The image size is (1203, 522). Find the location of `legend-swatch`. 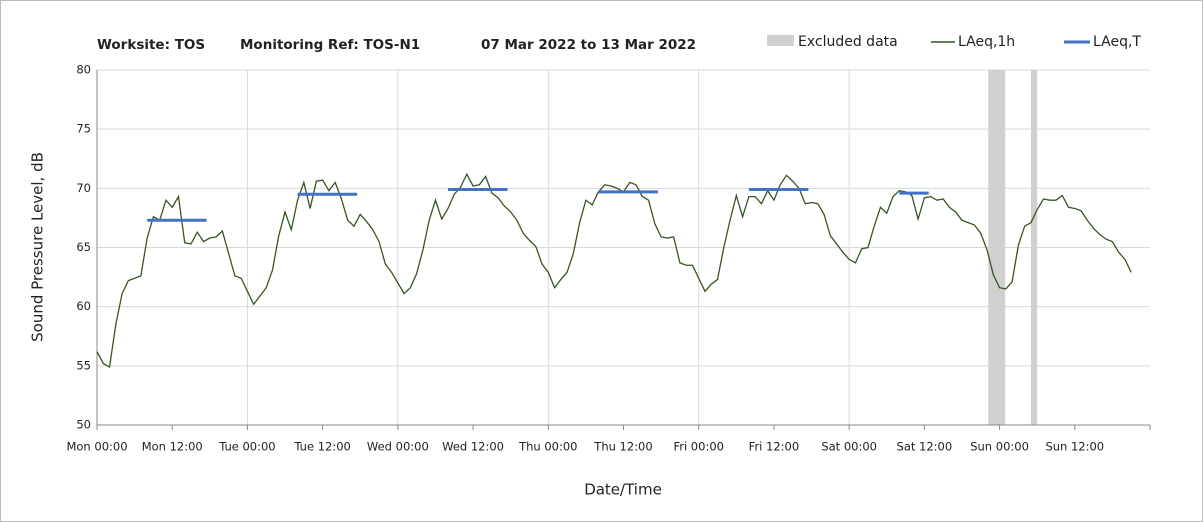

legend-swatch is located at coordinates (780, 40).